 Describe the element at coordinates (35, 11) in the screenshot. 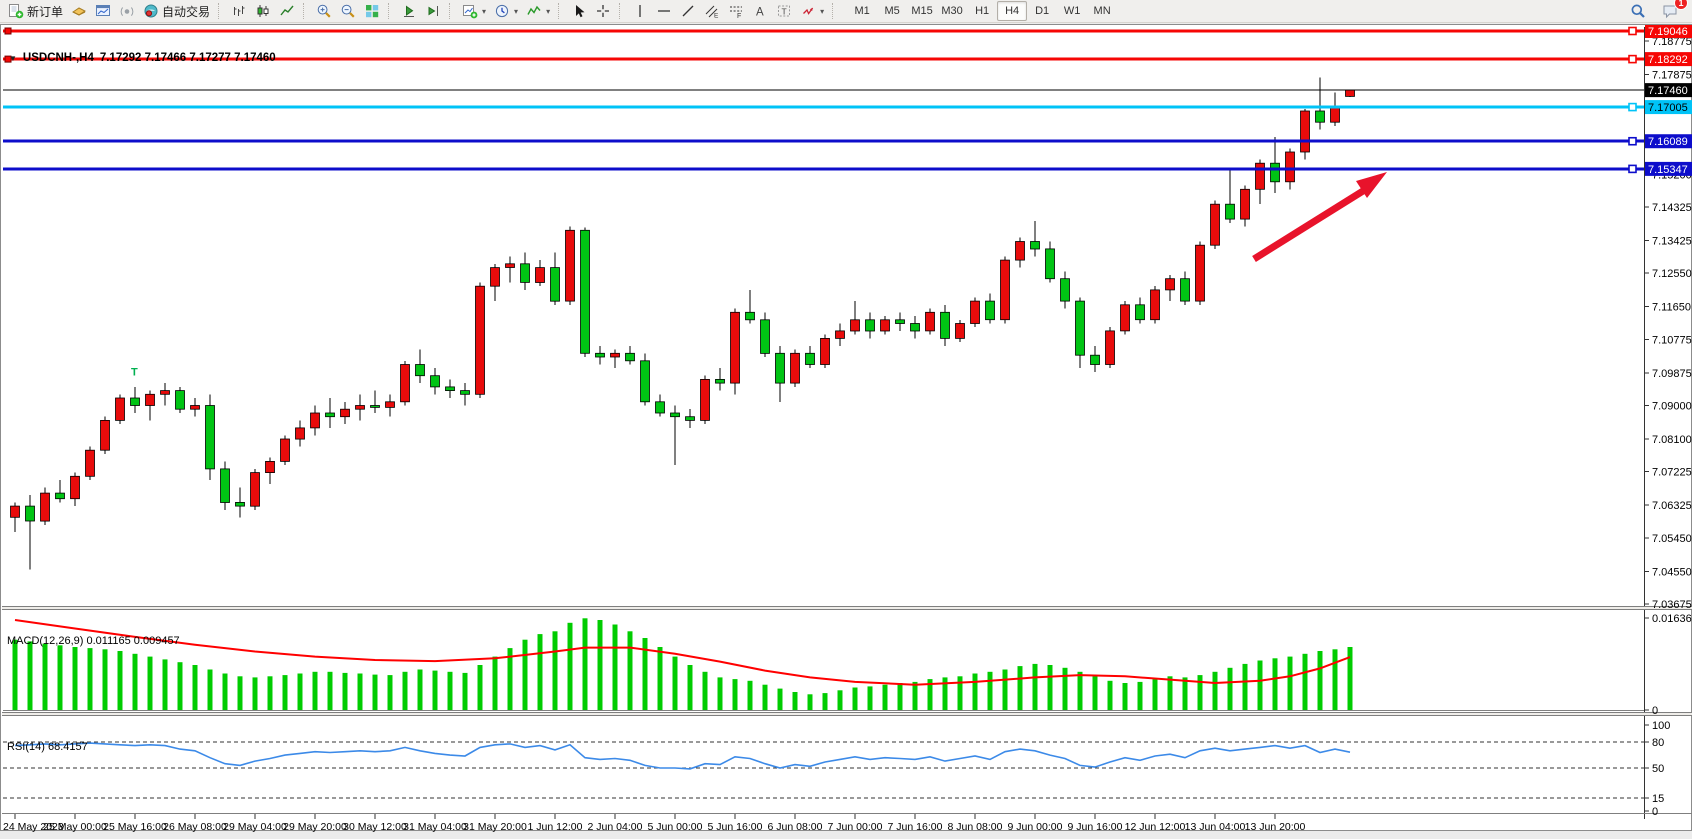

I see `new-order-button: 新订单` at that location.